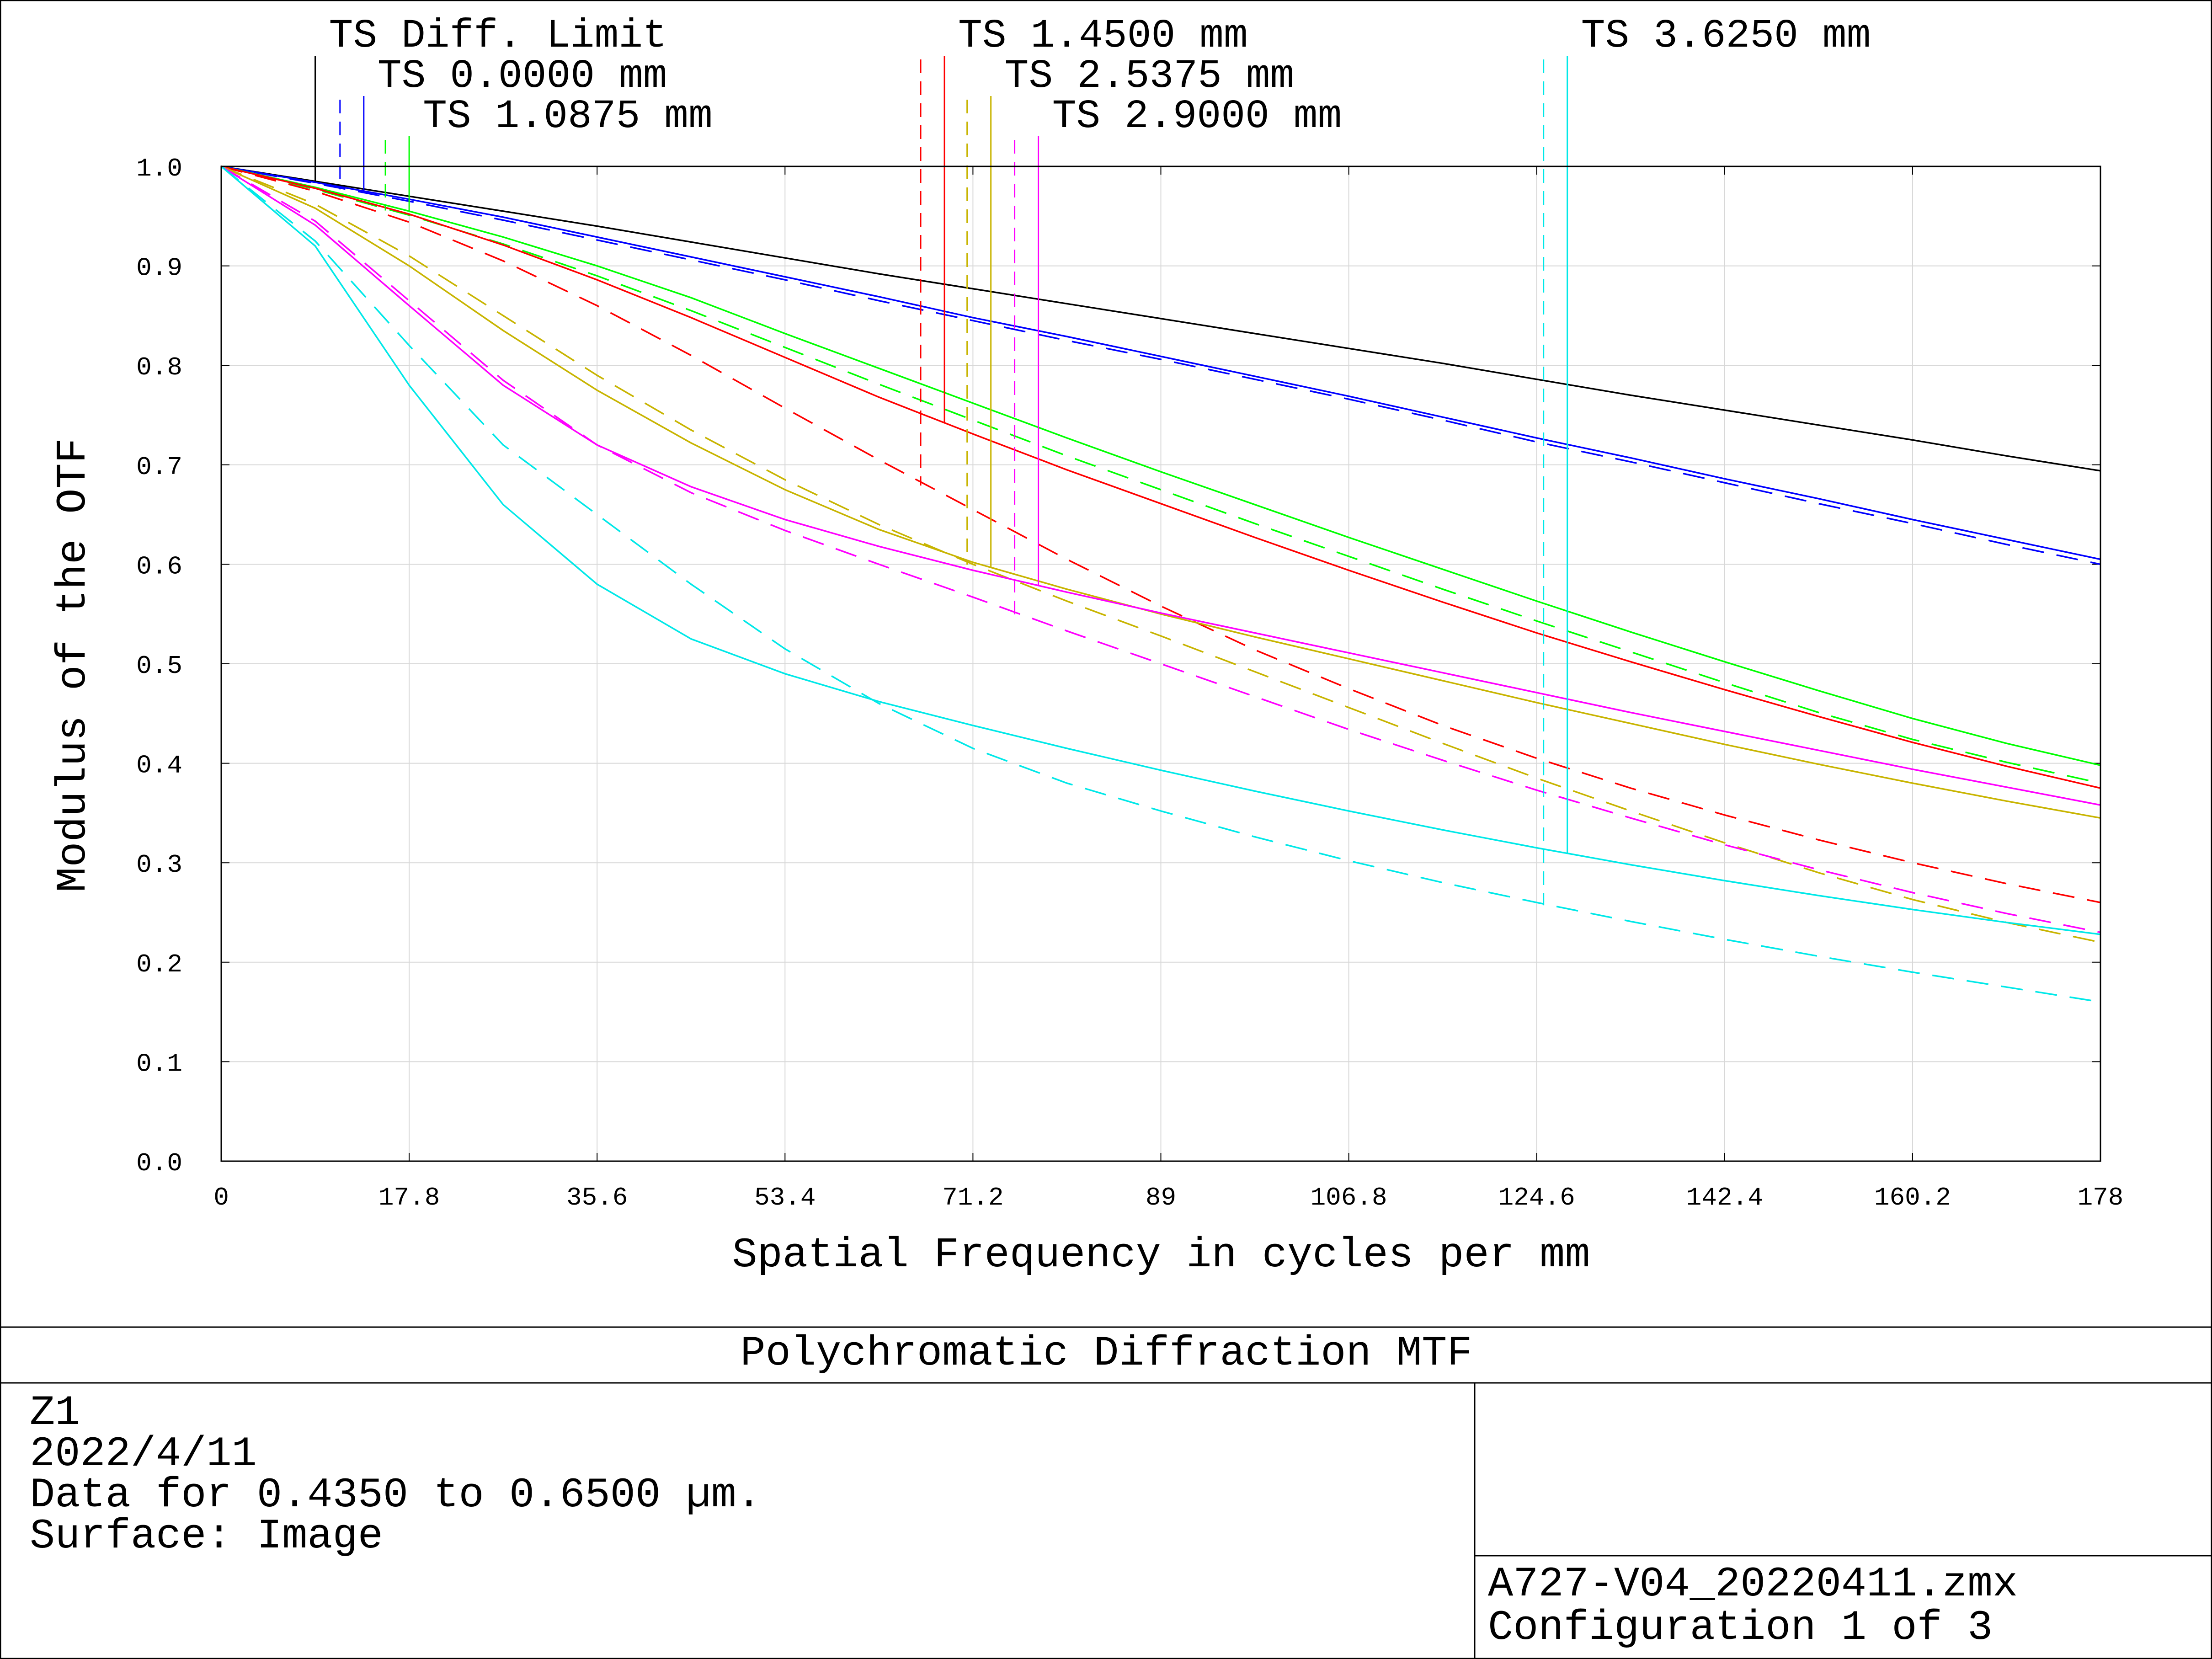  I want to click on y-tick-label: 0.5, so click(159, 666).